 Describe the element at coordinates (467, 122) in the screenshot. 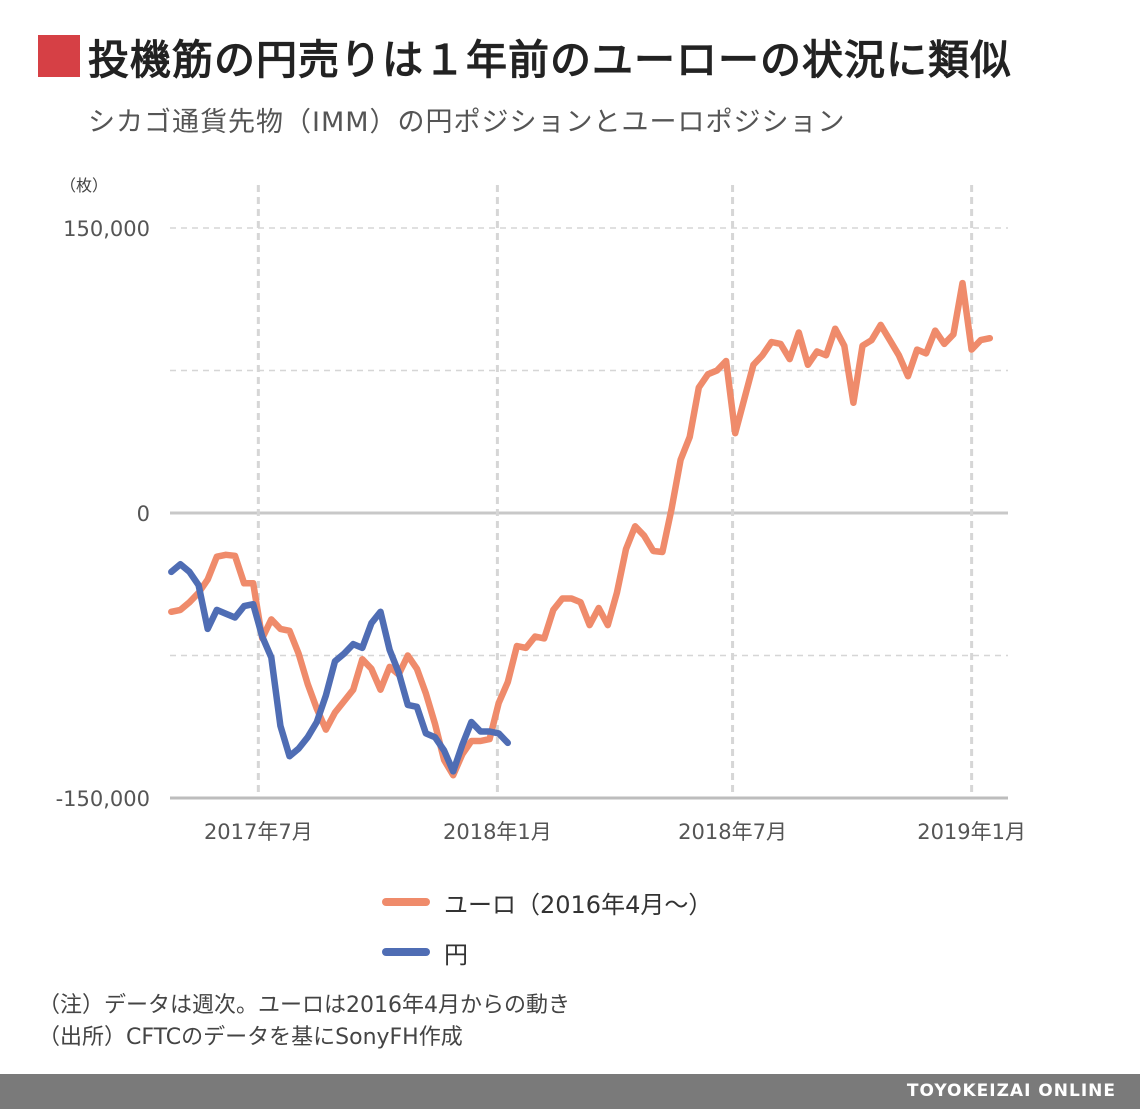

I see `chart-subtitle: シカゴ通貨先物（IMM）の円ポジションとユーロポジション` at that location.